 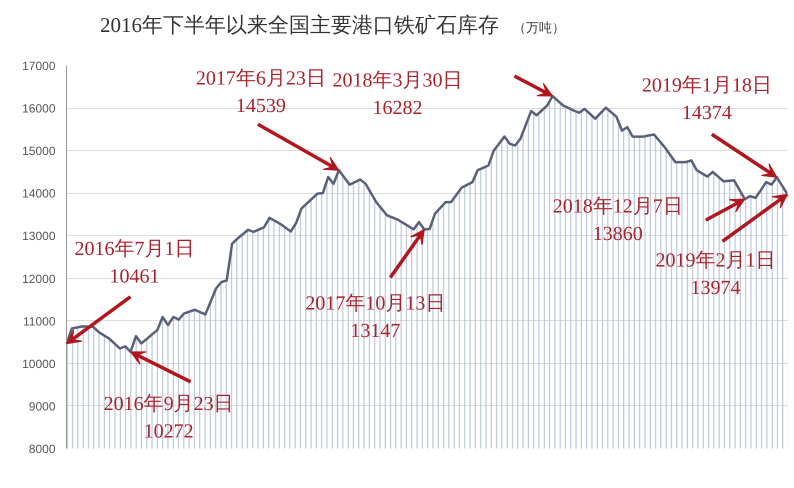 What do you see at coordinates (261, 92) in the screenshot?
I see `annotation: 2017年6月23日 14539` at bounding box center [261, 92].